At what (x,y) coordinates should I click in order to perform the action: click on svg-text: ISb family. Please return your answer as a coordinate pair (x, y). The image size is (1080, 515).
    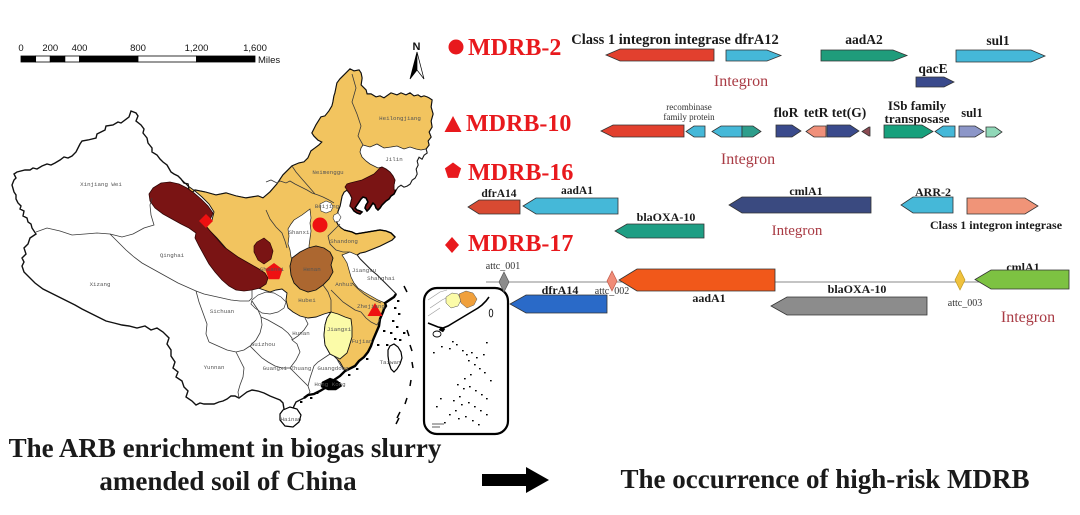
    Looking at the image, I should click on (917, 105).